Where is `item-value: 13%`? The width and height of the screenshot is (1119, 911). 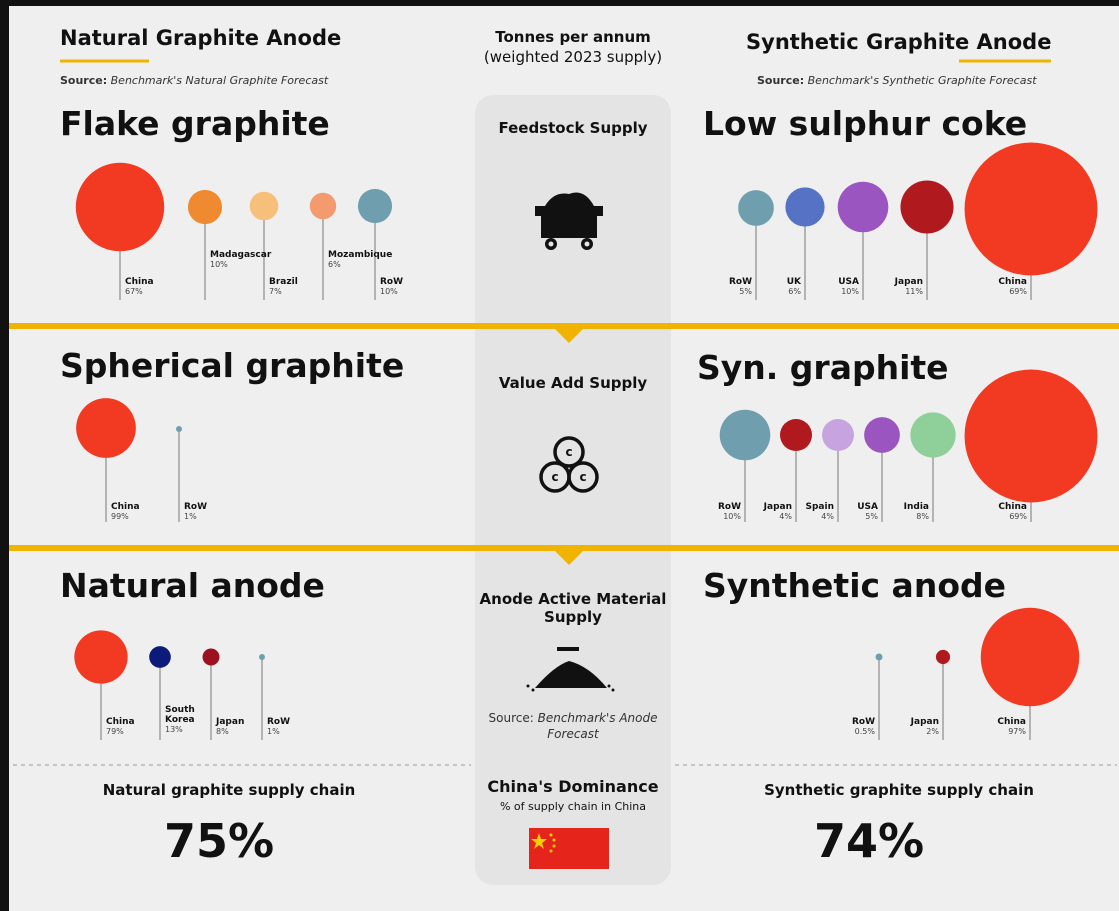
item-value: 13% is located at coordinates (174, 729).